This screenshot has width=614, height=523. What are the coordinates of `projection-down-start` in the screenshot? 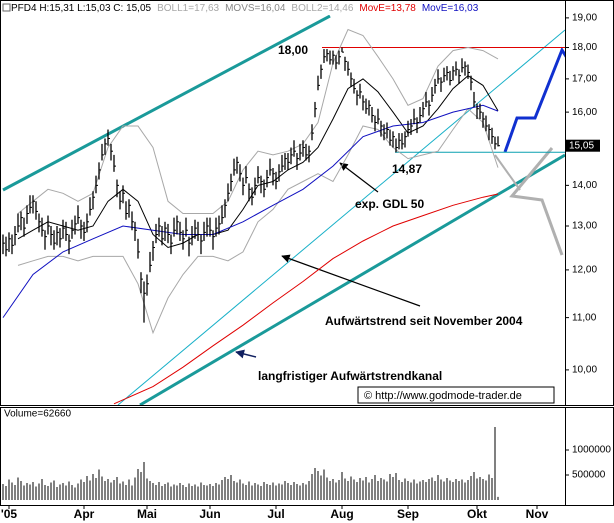 It's located at (507, 172).